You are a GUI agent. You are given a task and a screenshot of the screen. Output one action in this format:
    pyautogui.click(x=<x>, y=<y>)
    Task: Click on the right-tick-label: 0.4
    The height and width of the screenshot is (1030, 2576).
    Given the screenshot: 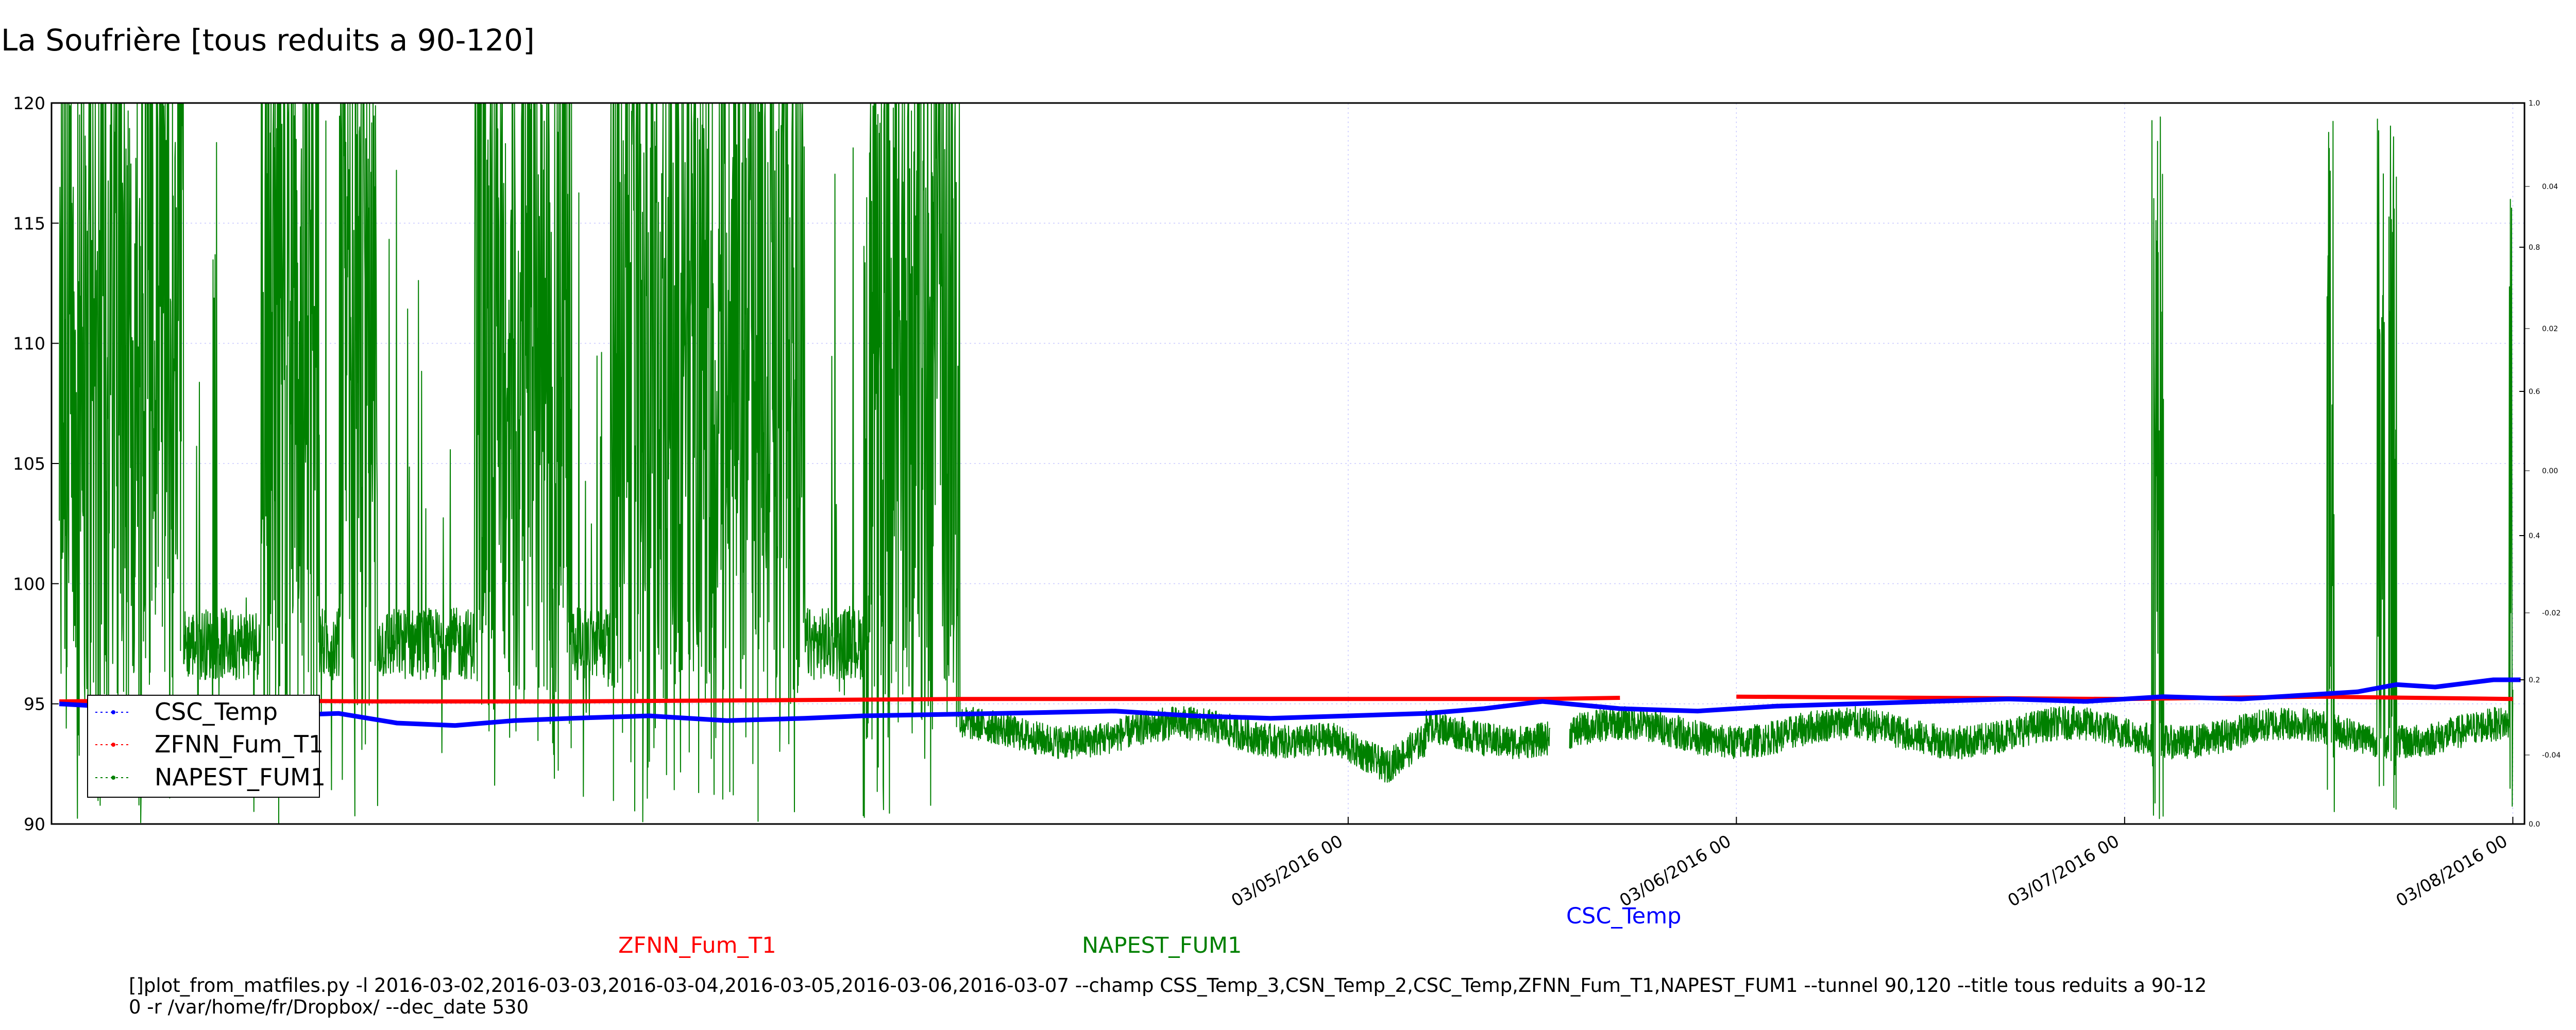 What is the action you would take?
    pyautogui.click(x=2534, y=536)
    